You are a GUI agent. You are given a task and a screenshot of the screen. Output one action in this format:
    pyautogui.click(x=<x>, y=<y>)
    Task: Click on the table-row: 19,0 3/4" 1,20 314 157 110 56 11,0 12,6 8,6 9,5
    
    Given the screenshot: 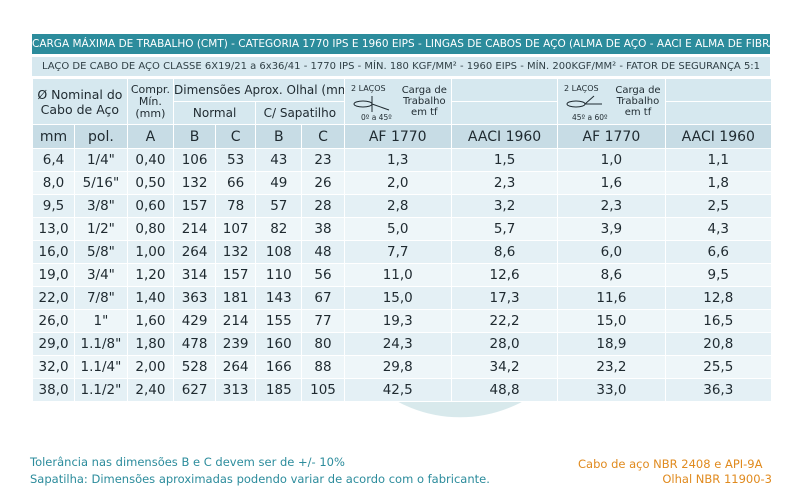 What is the action you would take?
    pyautogui.click(x=402, y=275)
    